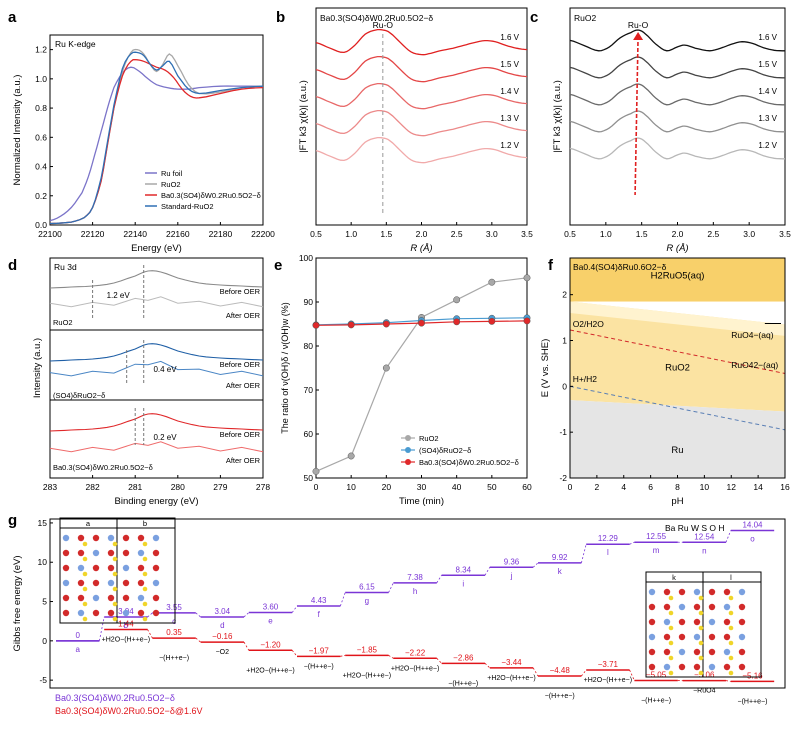 The height and width of the screenshot is (740, 800). Describe the element at coordinates (704, 550) in the screenshot. I see `step-label: n` at that location.